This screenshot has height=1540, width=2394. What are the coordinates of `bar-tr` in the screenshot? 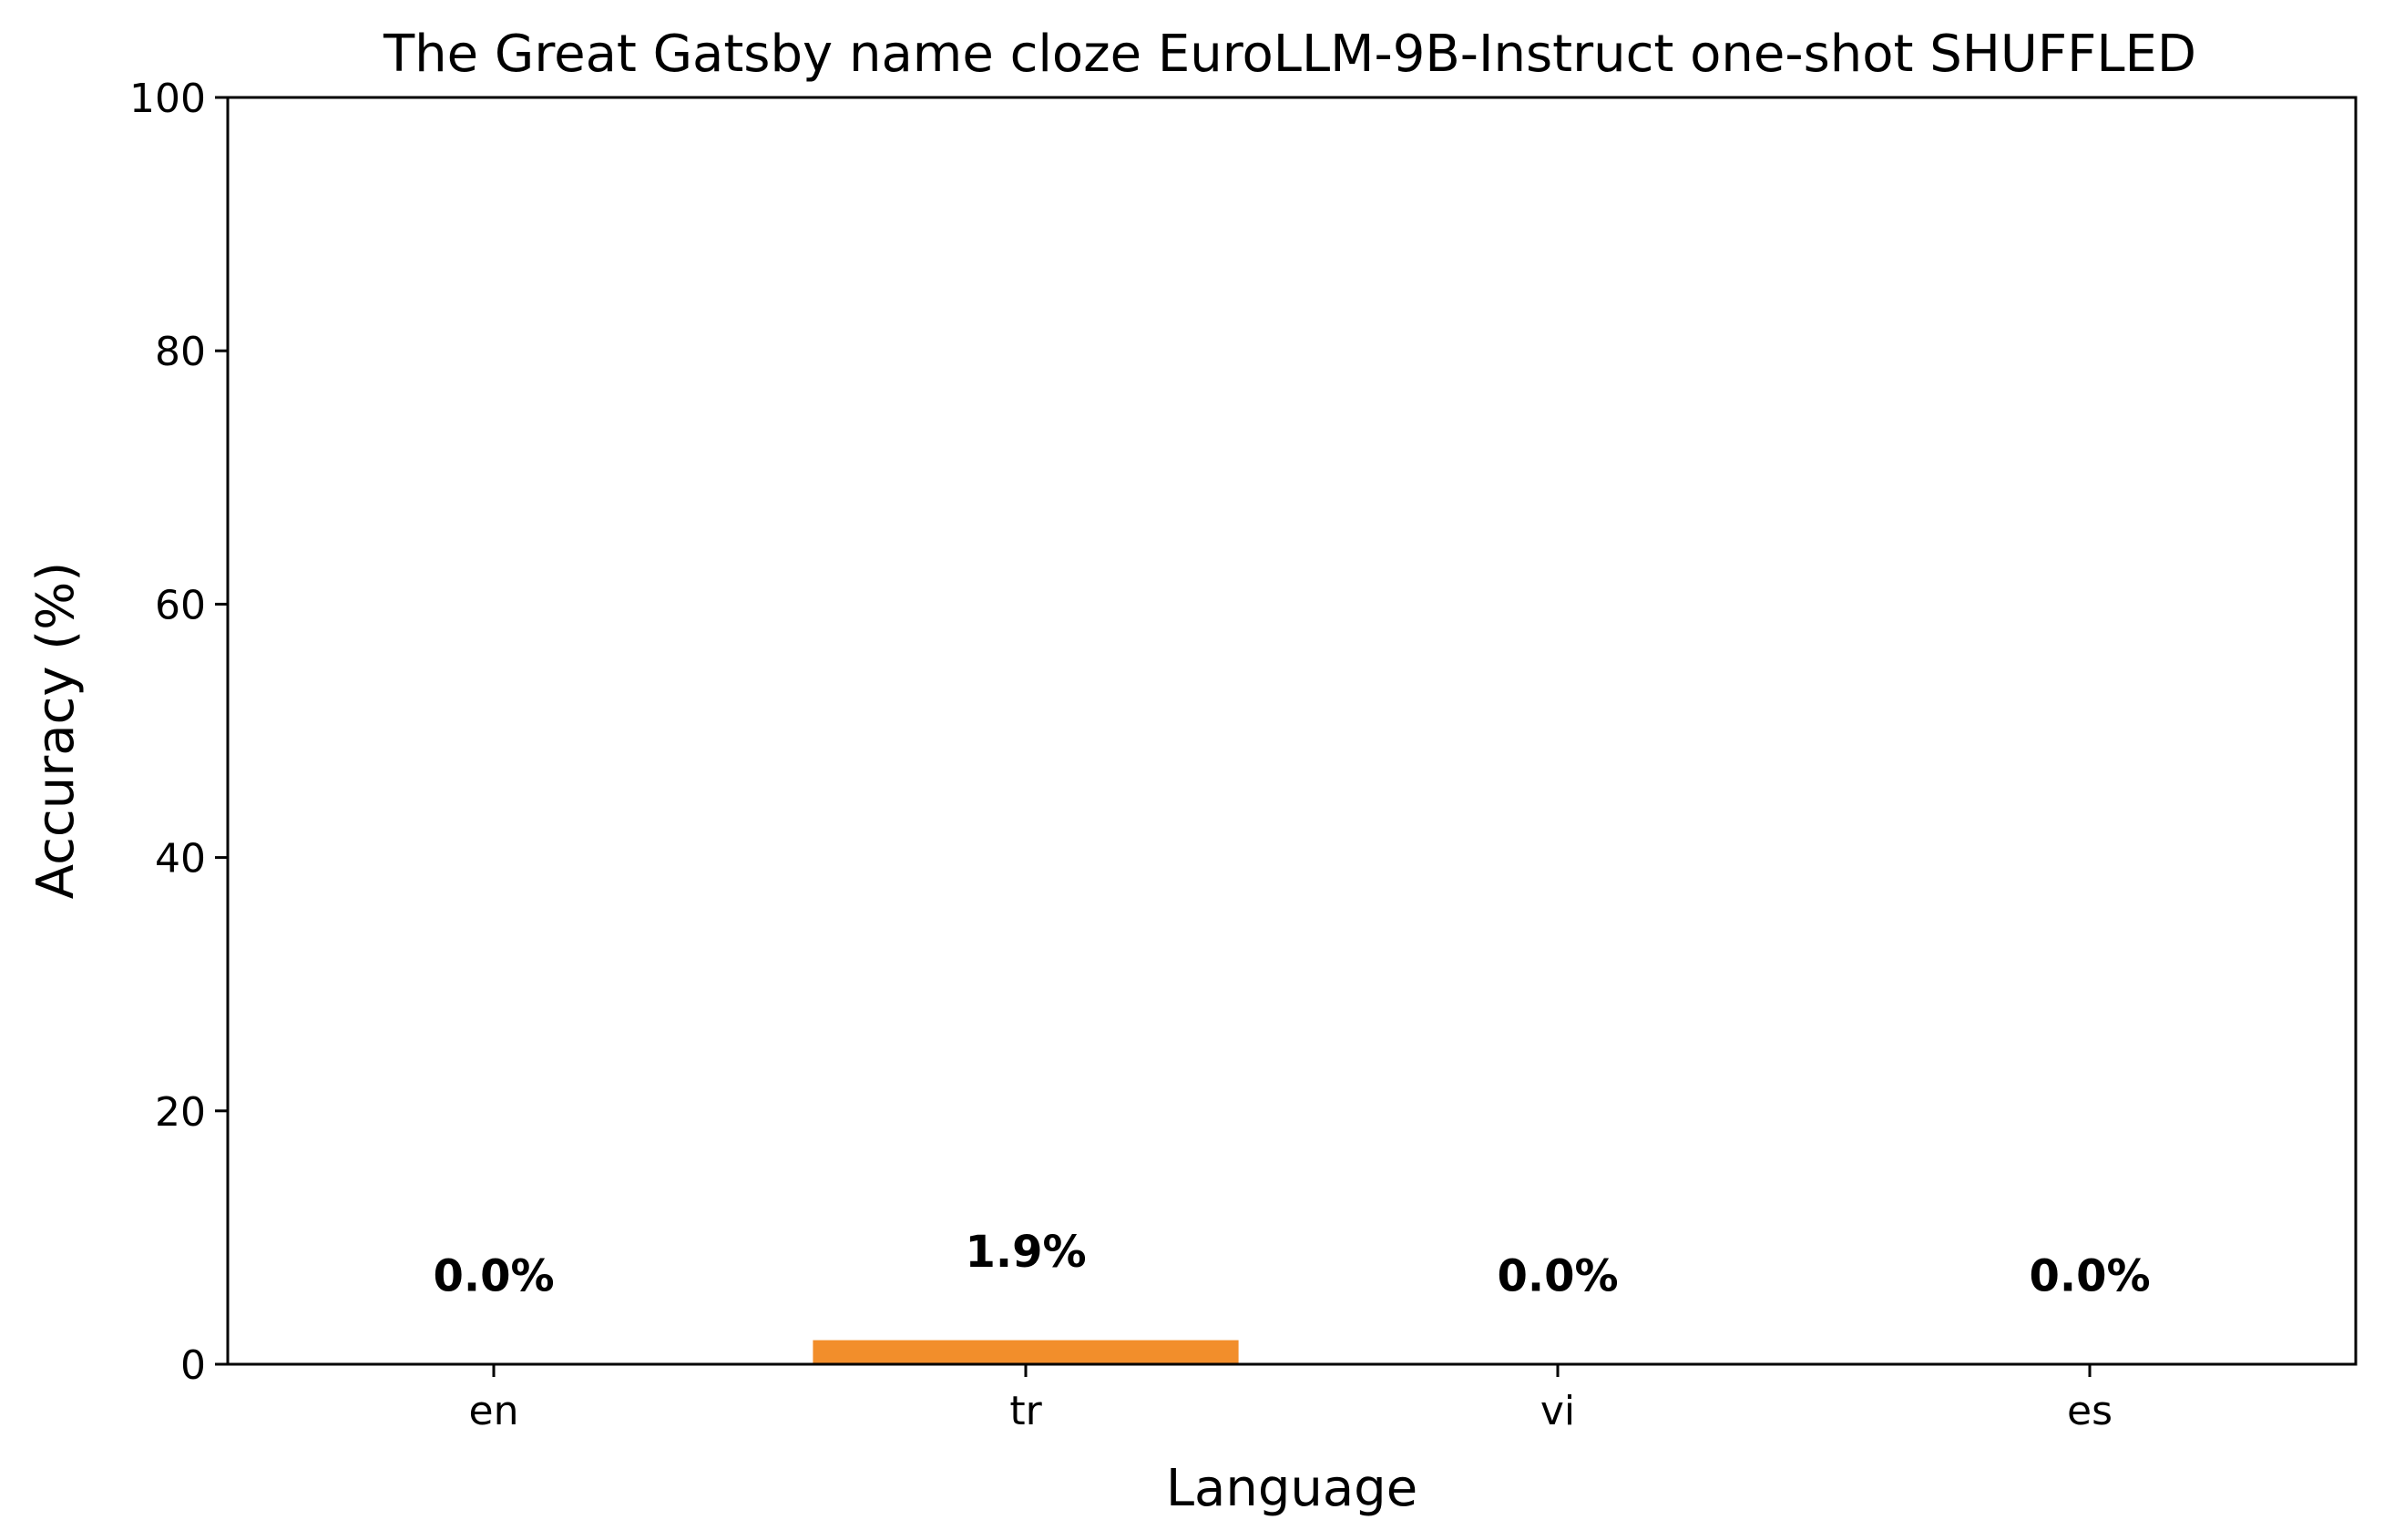 It's located at (1026, 1352).